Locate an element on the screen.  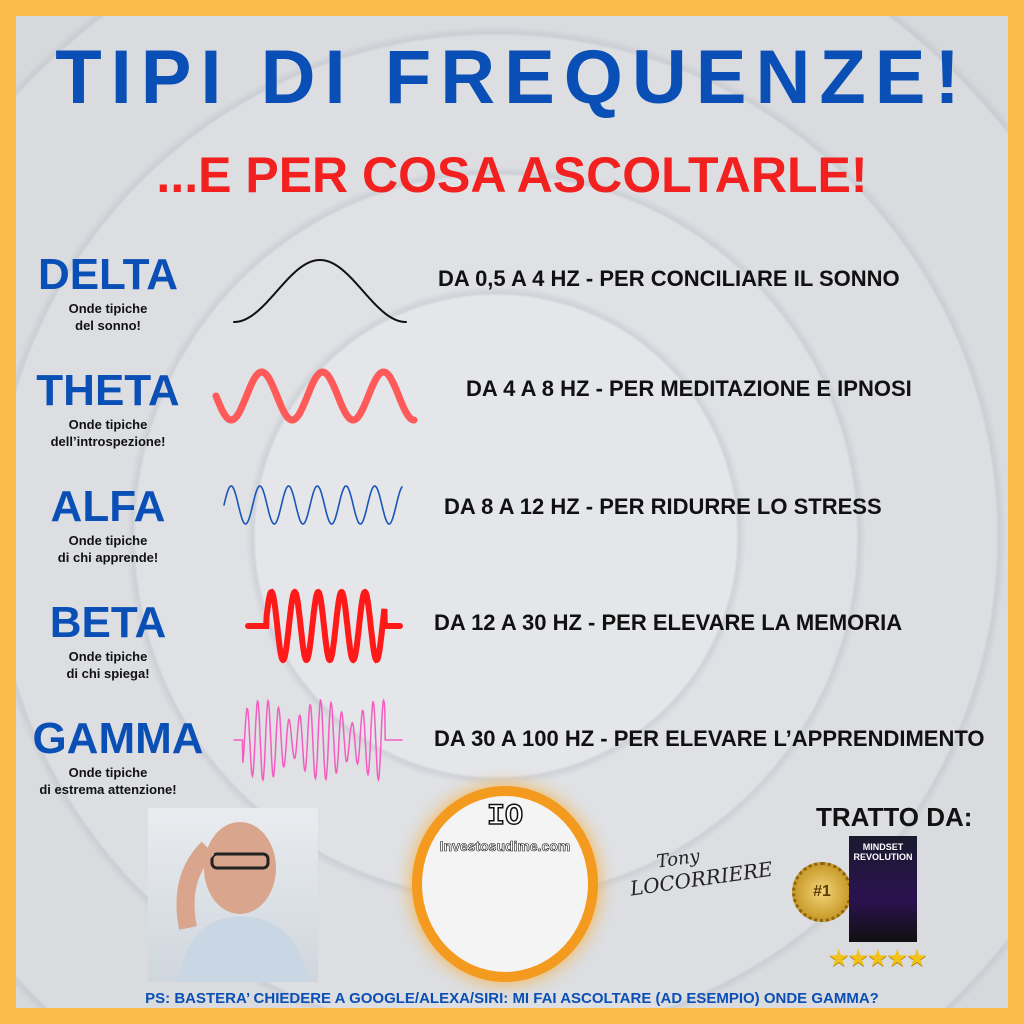
wave-name-gamma: GAMMA is located at coordinates (118, 738).